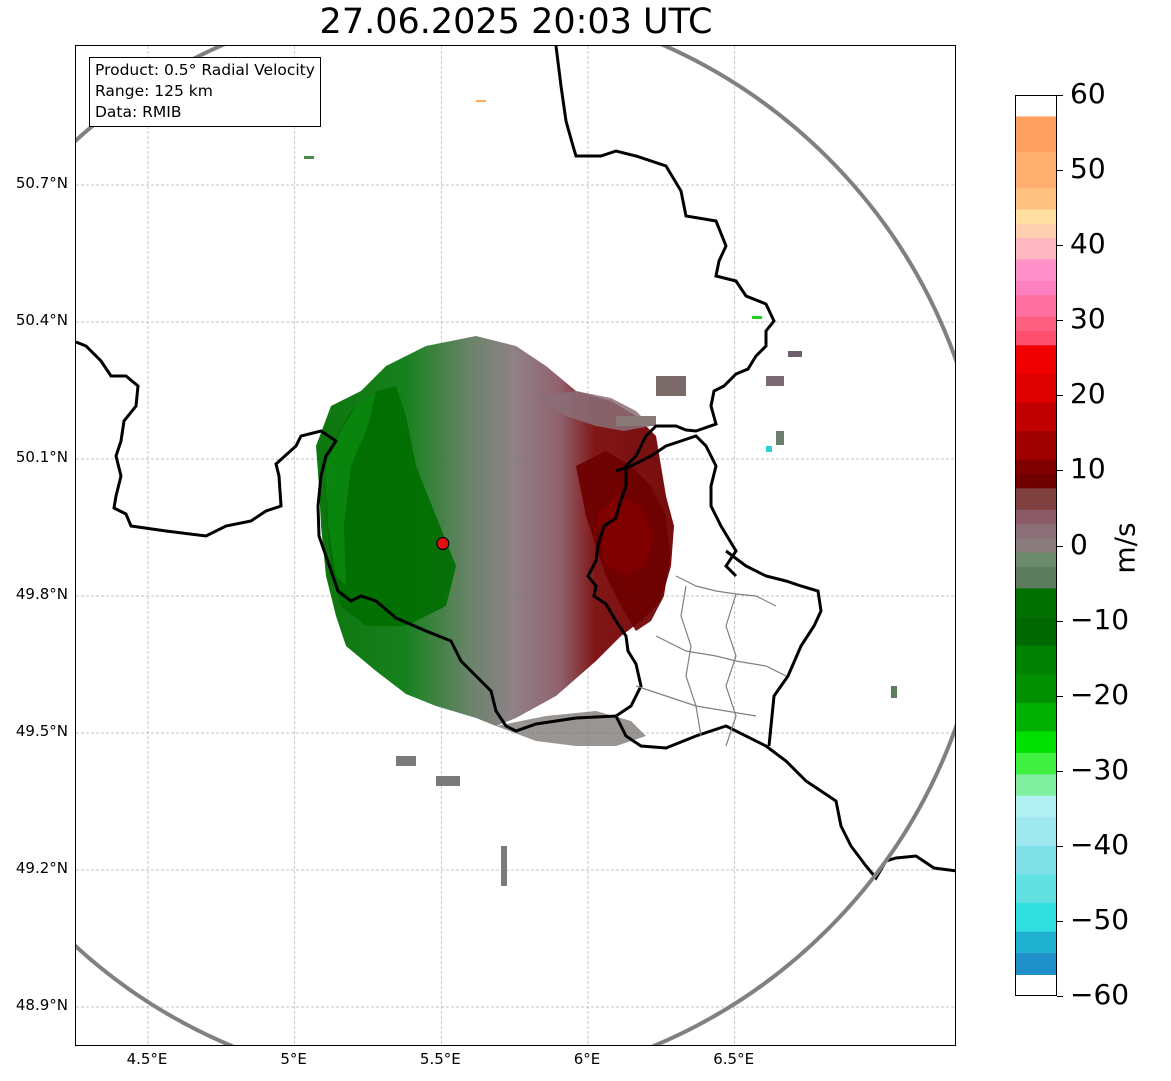 The image size is (1171, 1081). I want to click on lon-tick-label: 6.5°E, so click(734, 1059).